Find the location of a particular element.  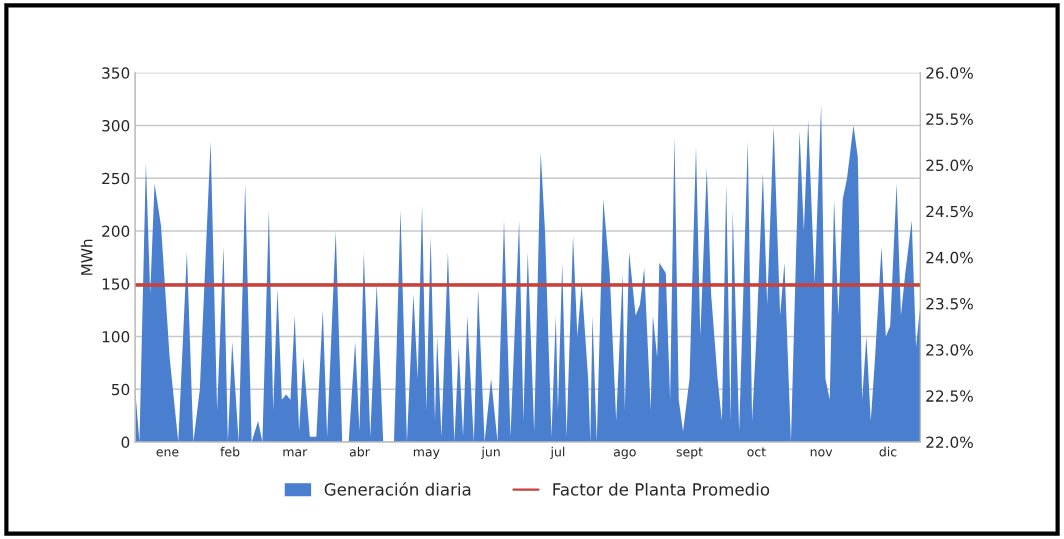

x-tick-label: feb is located at coordinates (230, 451).